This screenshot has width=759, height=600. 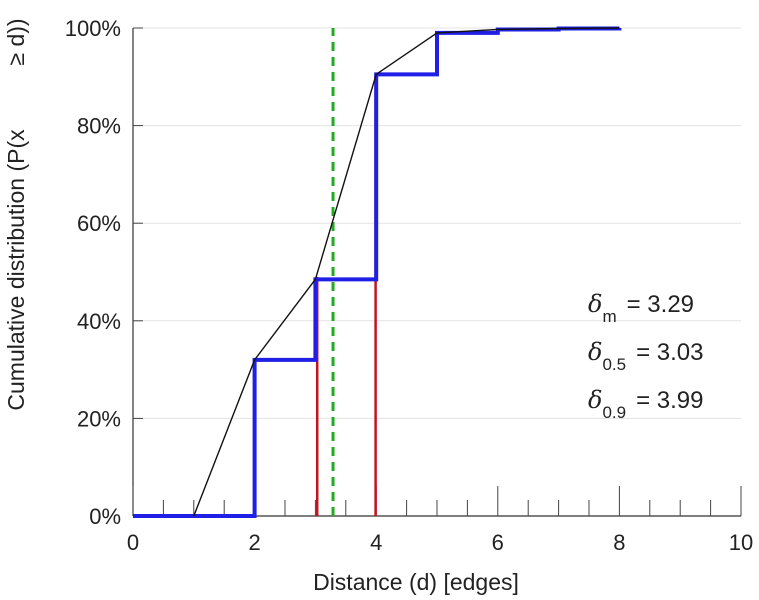 I want to click on statistic-subscript: 0.5, so click(x=614, y=364).